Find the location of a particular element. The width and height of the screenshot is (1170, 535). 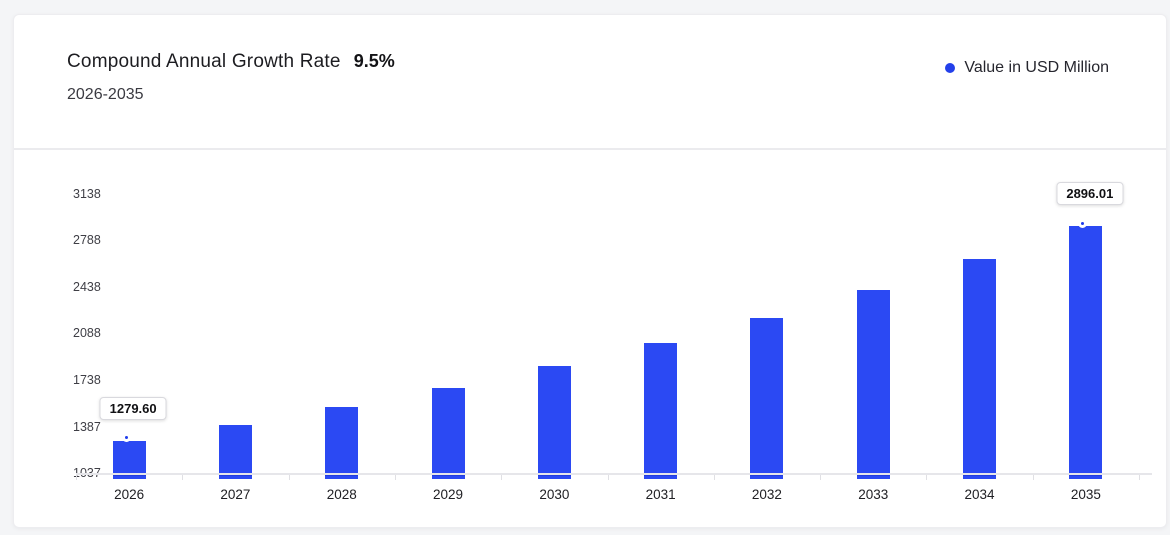

legend-label: Value in USD Million is located at coordinates (1036, 67).